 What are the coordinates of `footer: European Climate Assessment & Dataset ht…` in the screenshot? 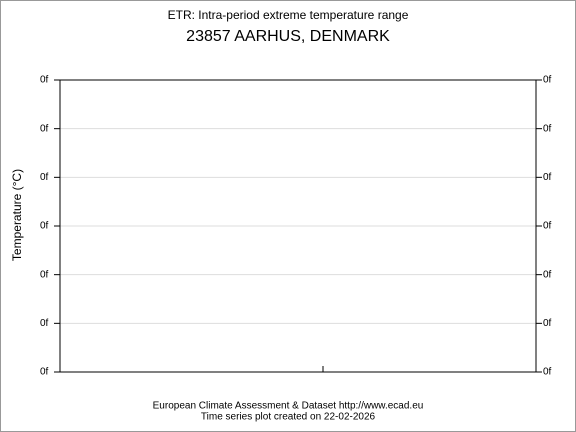 It's located at (288, 406).